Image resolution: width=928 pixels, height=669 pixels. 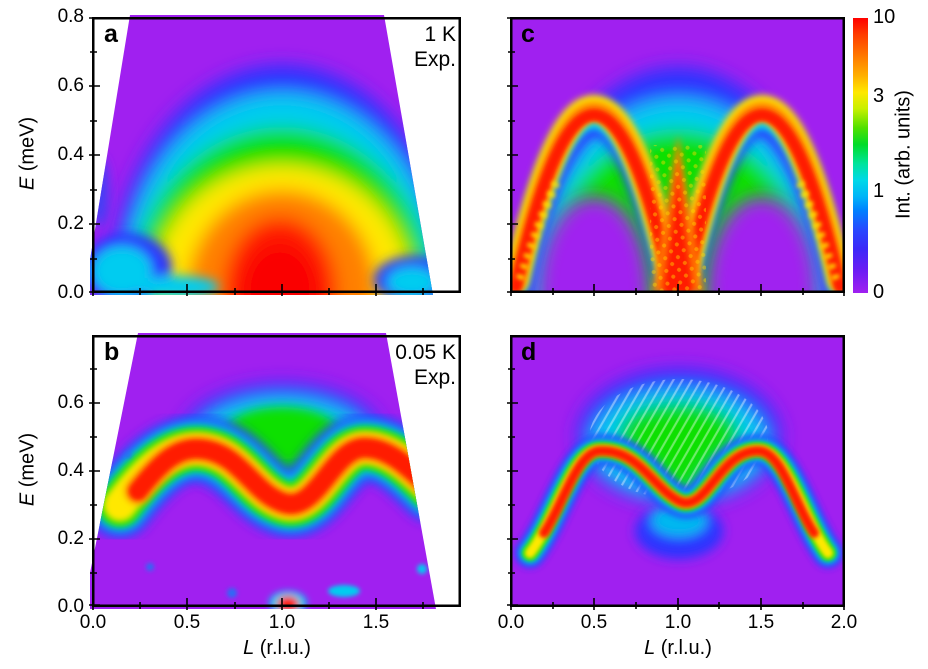 What do you see at coordinates (879, 191) in the screenshot?
I see `colorbar-tick-1: 1` at bounding box center [879, 191].